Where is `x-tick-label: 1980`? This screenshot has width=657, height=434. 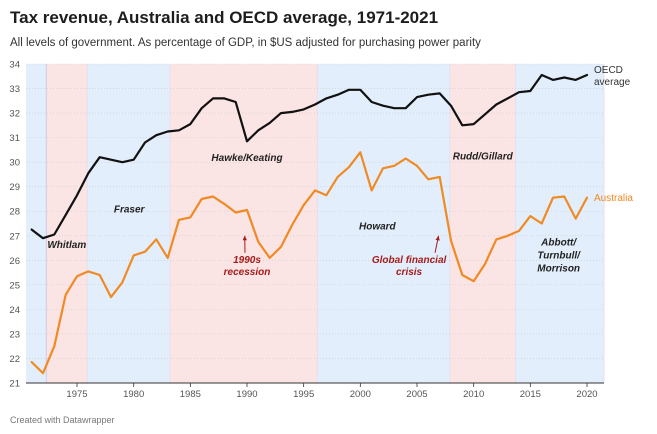
x-tick-label: 1980 is located at coordinates (133, 394).